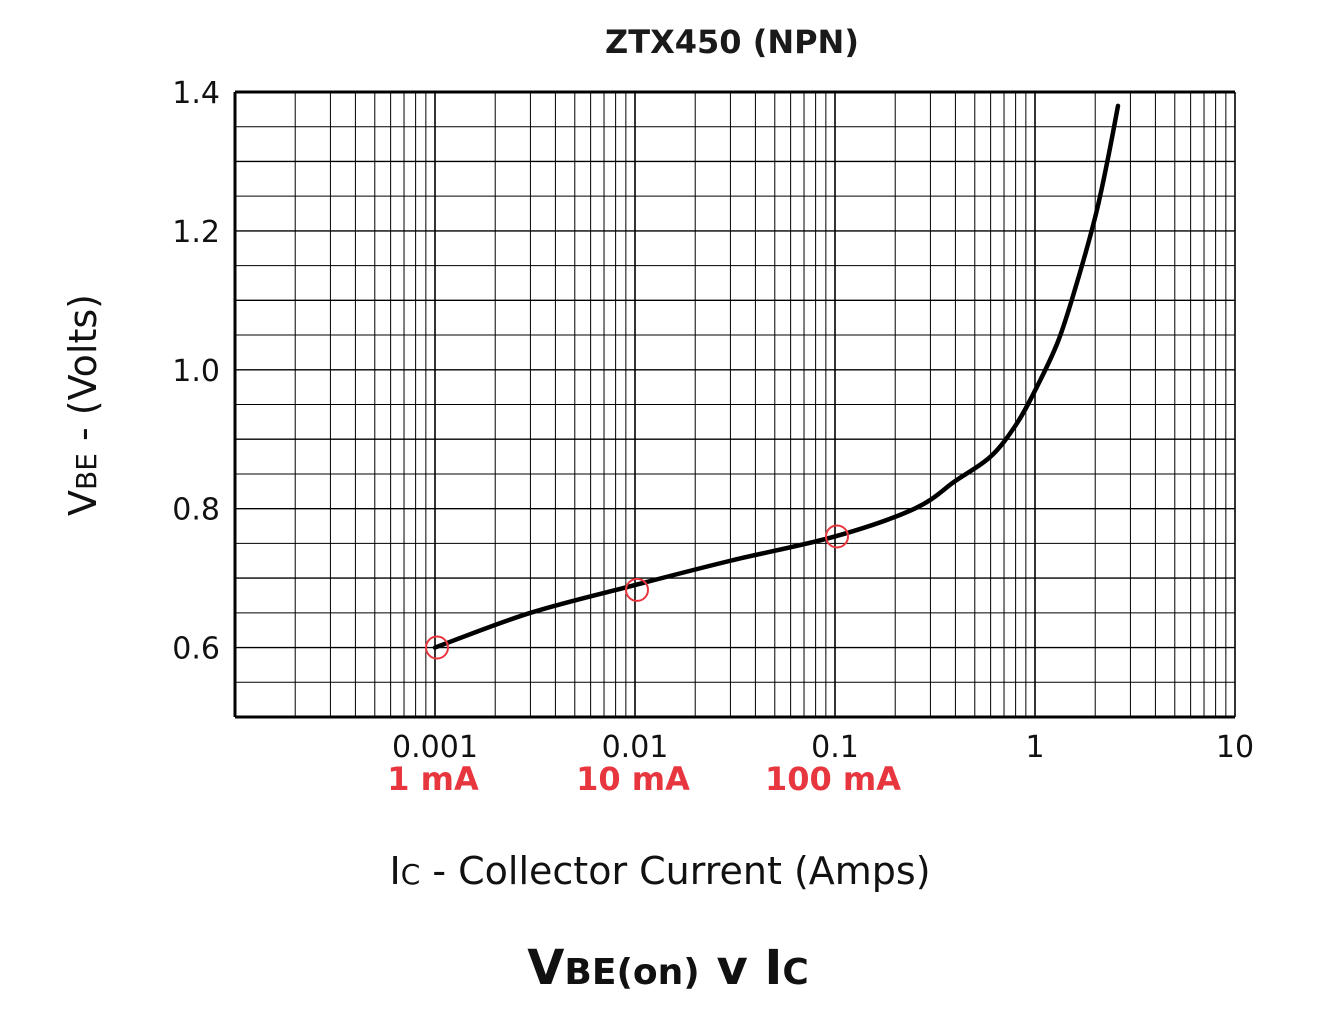  What do you see at coordinates (433, 779) in the screenshot?
I see `annotation-label-0: 1 mA` at bounding box center [433, 779].